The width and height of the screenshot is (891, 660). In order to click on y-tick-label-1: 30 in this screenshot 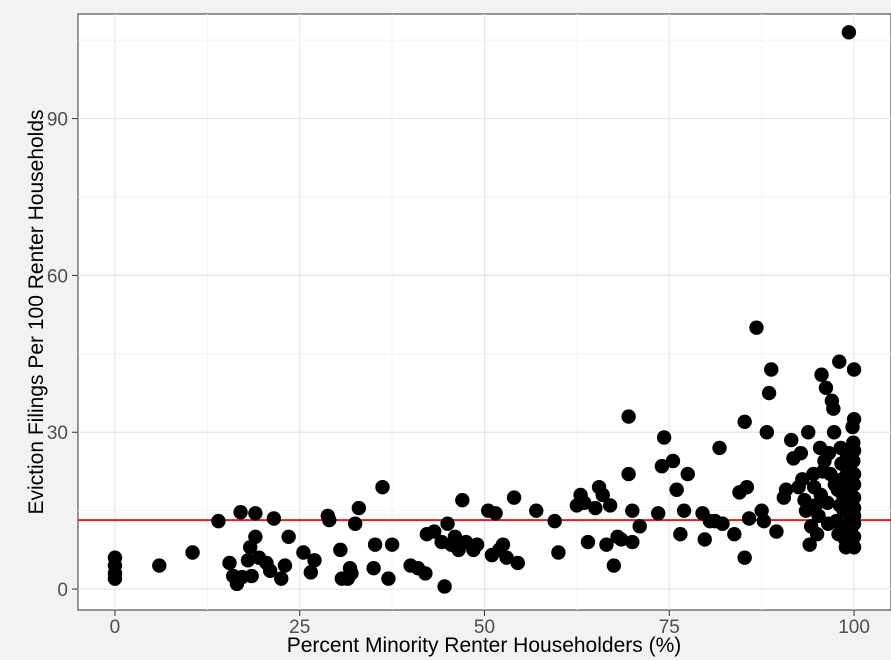, I will do `click(57, 433)`.